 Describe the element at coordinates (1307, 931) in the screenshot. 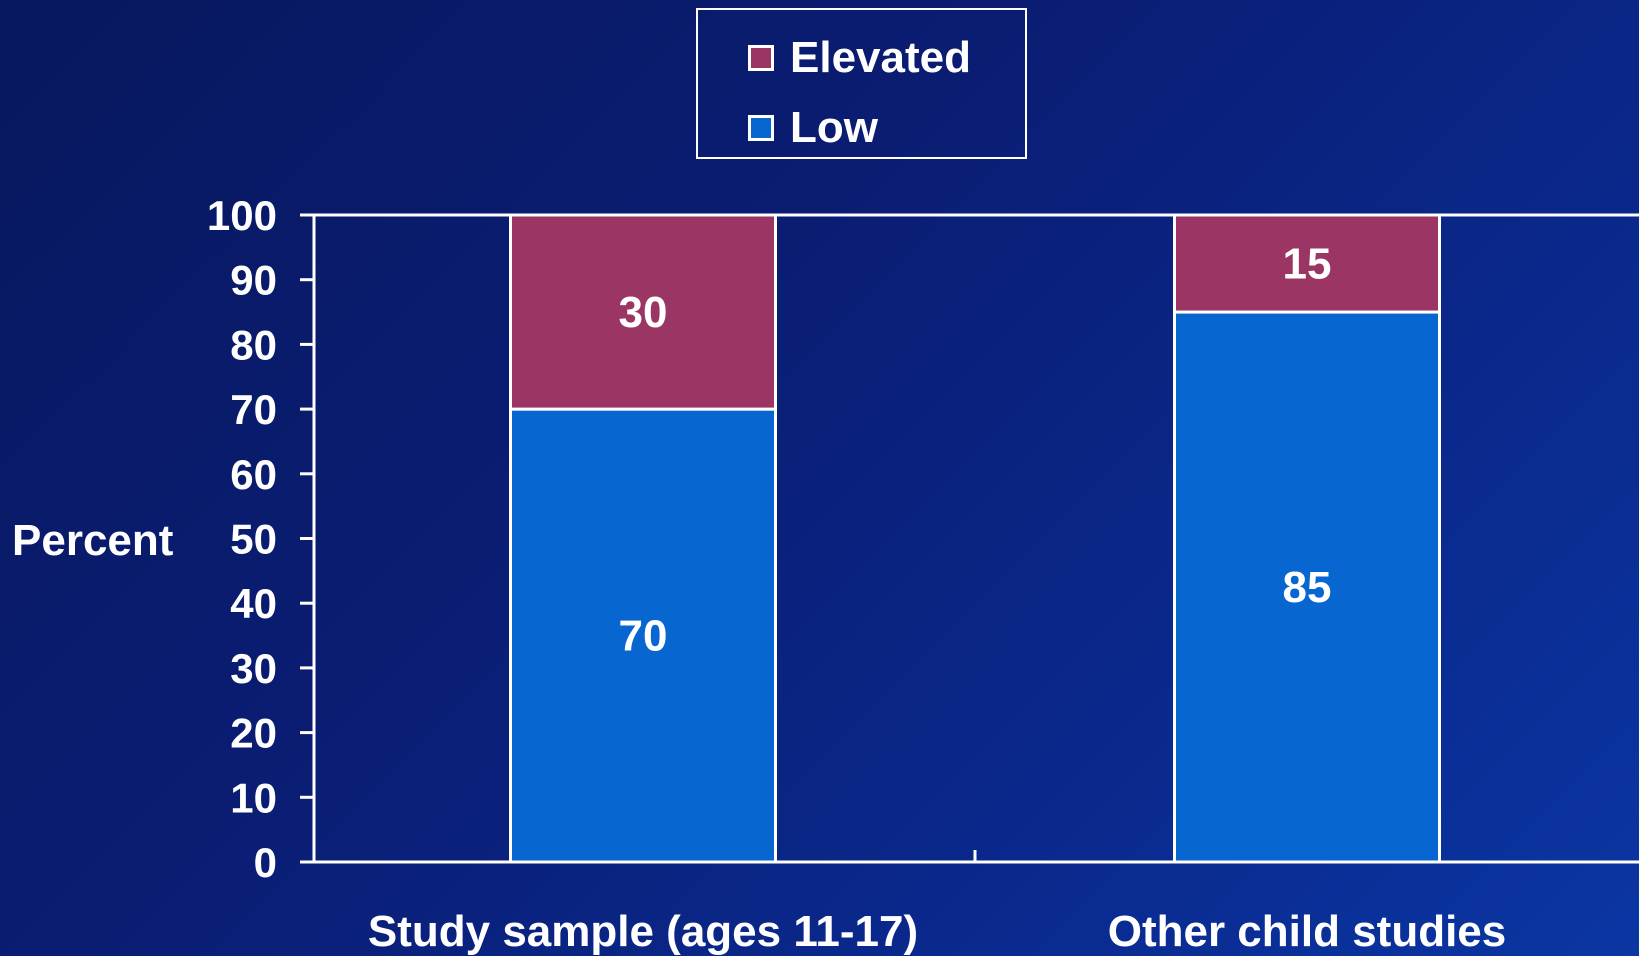

I see `x-category-label-2: Other child studies` at that location.